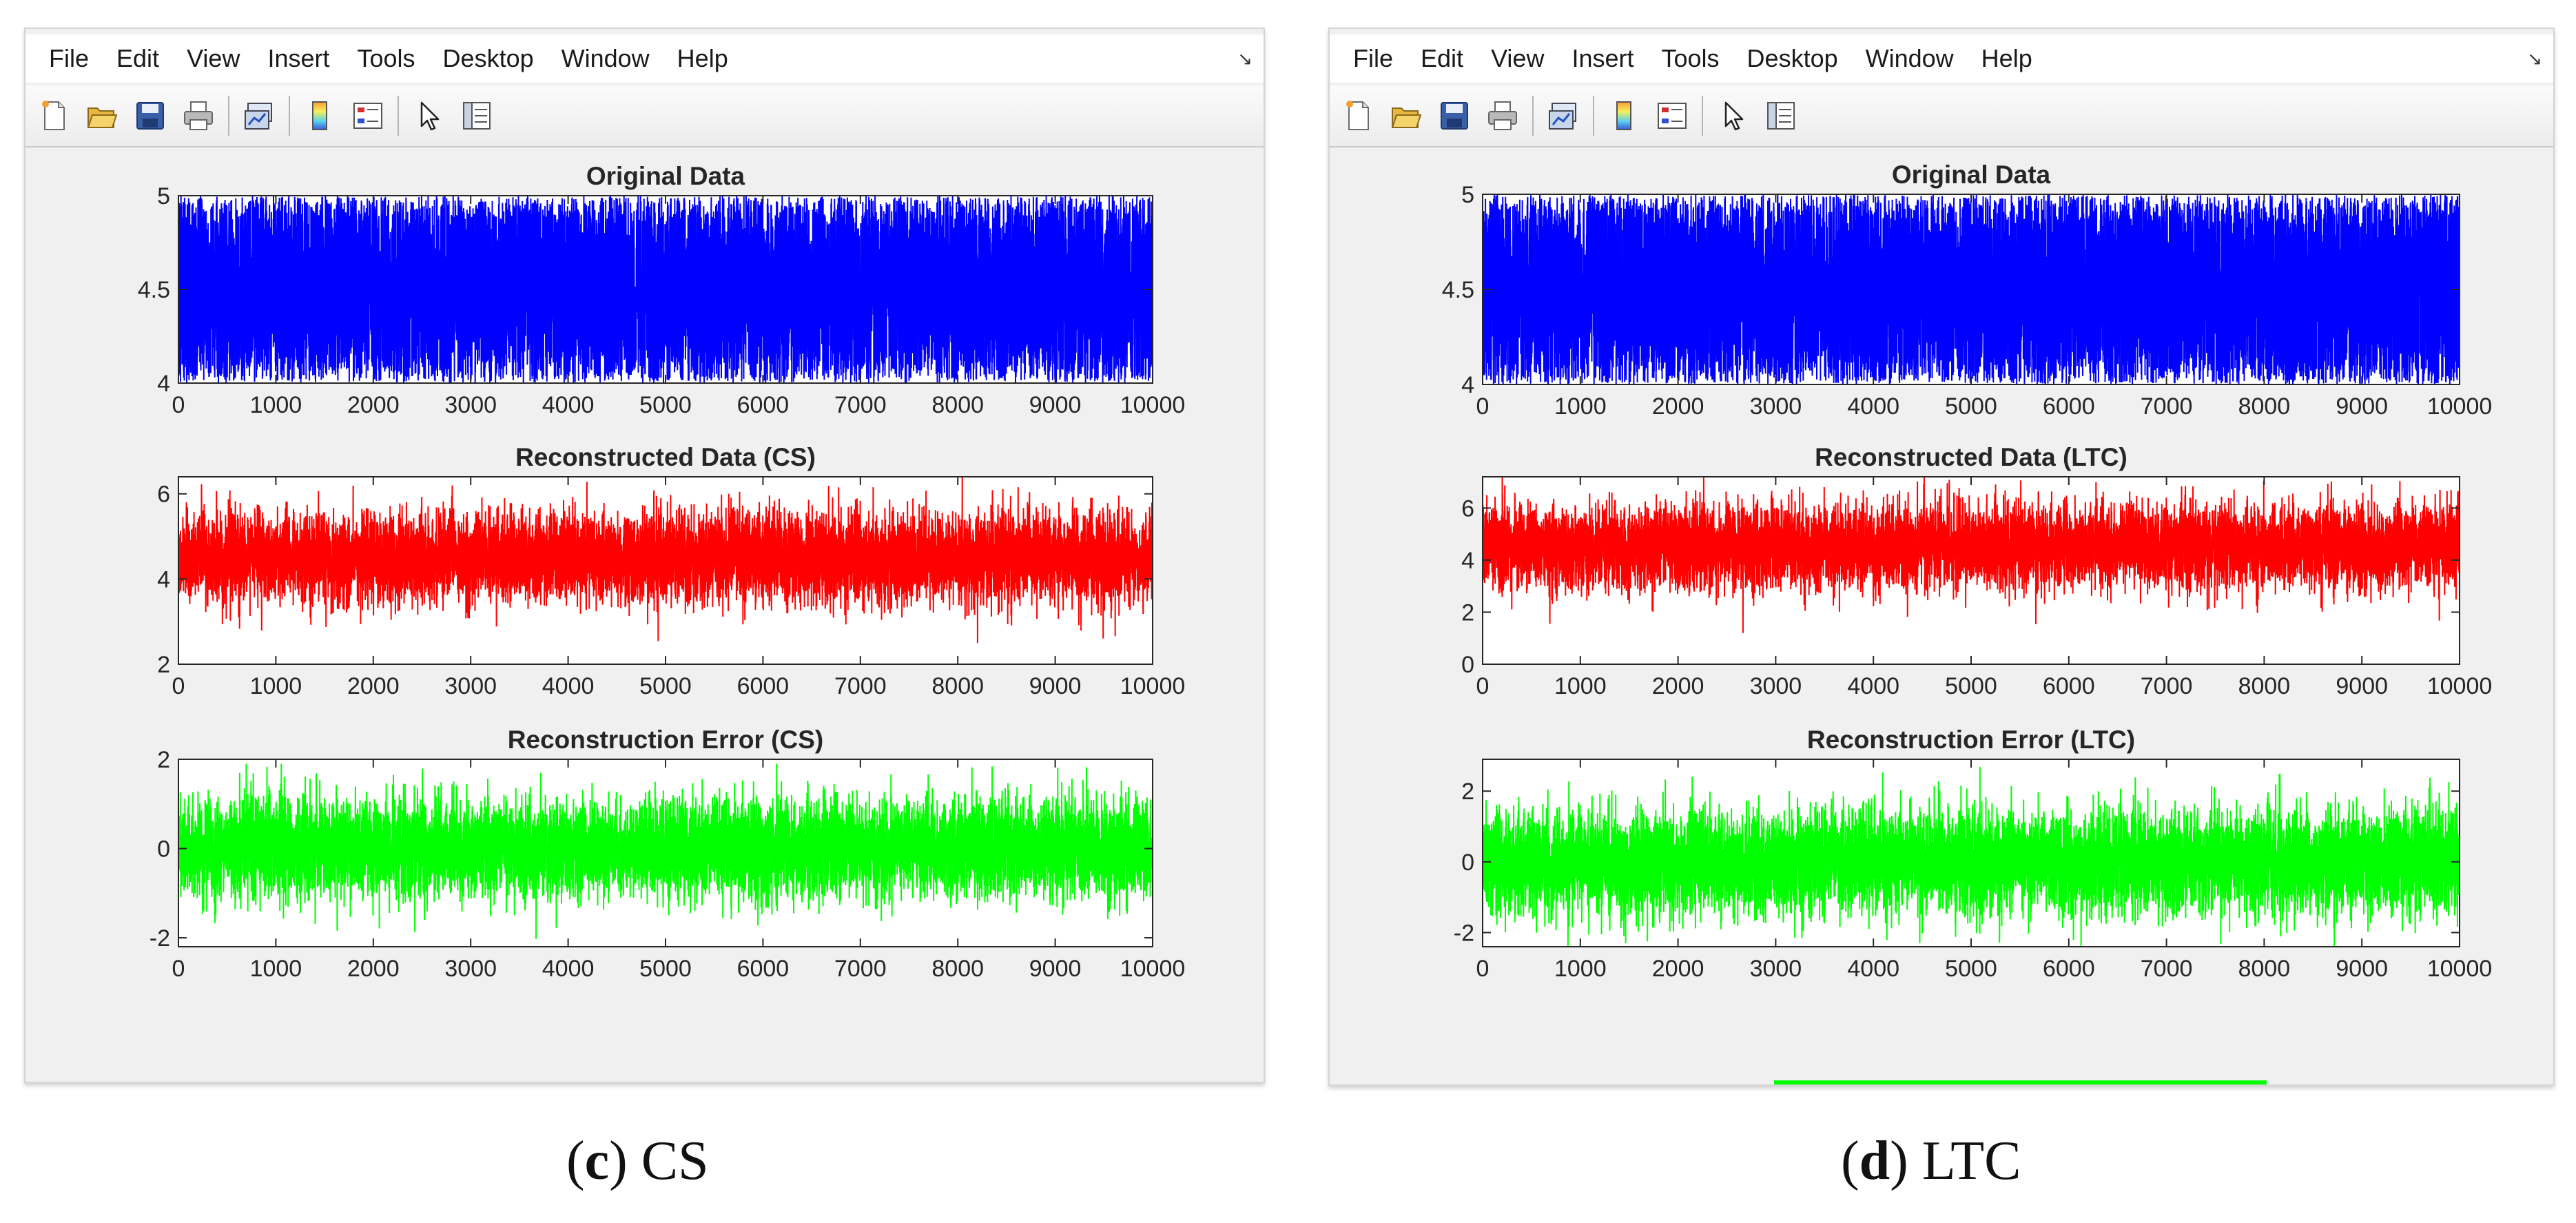 This screenshot has height=1223, width=2576. What do you see at coordinates (665, 457) in the screenshot?
I see `axes-title: Reconstructed Data (CS)` at bounding box center [665, 457].